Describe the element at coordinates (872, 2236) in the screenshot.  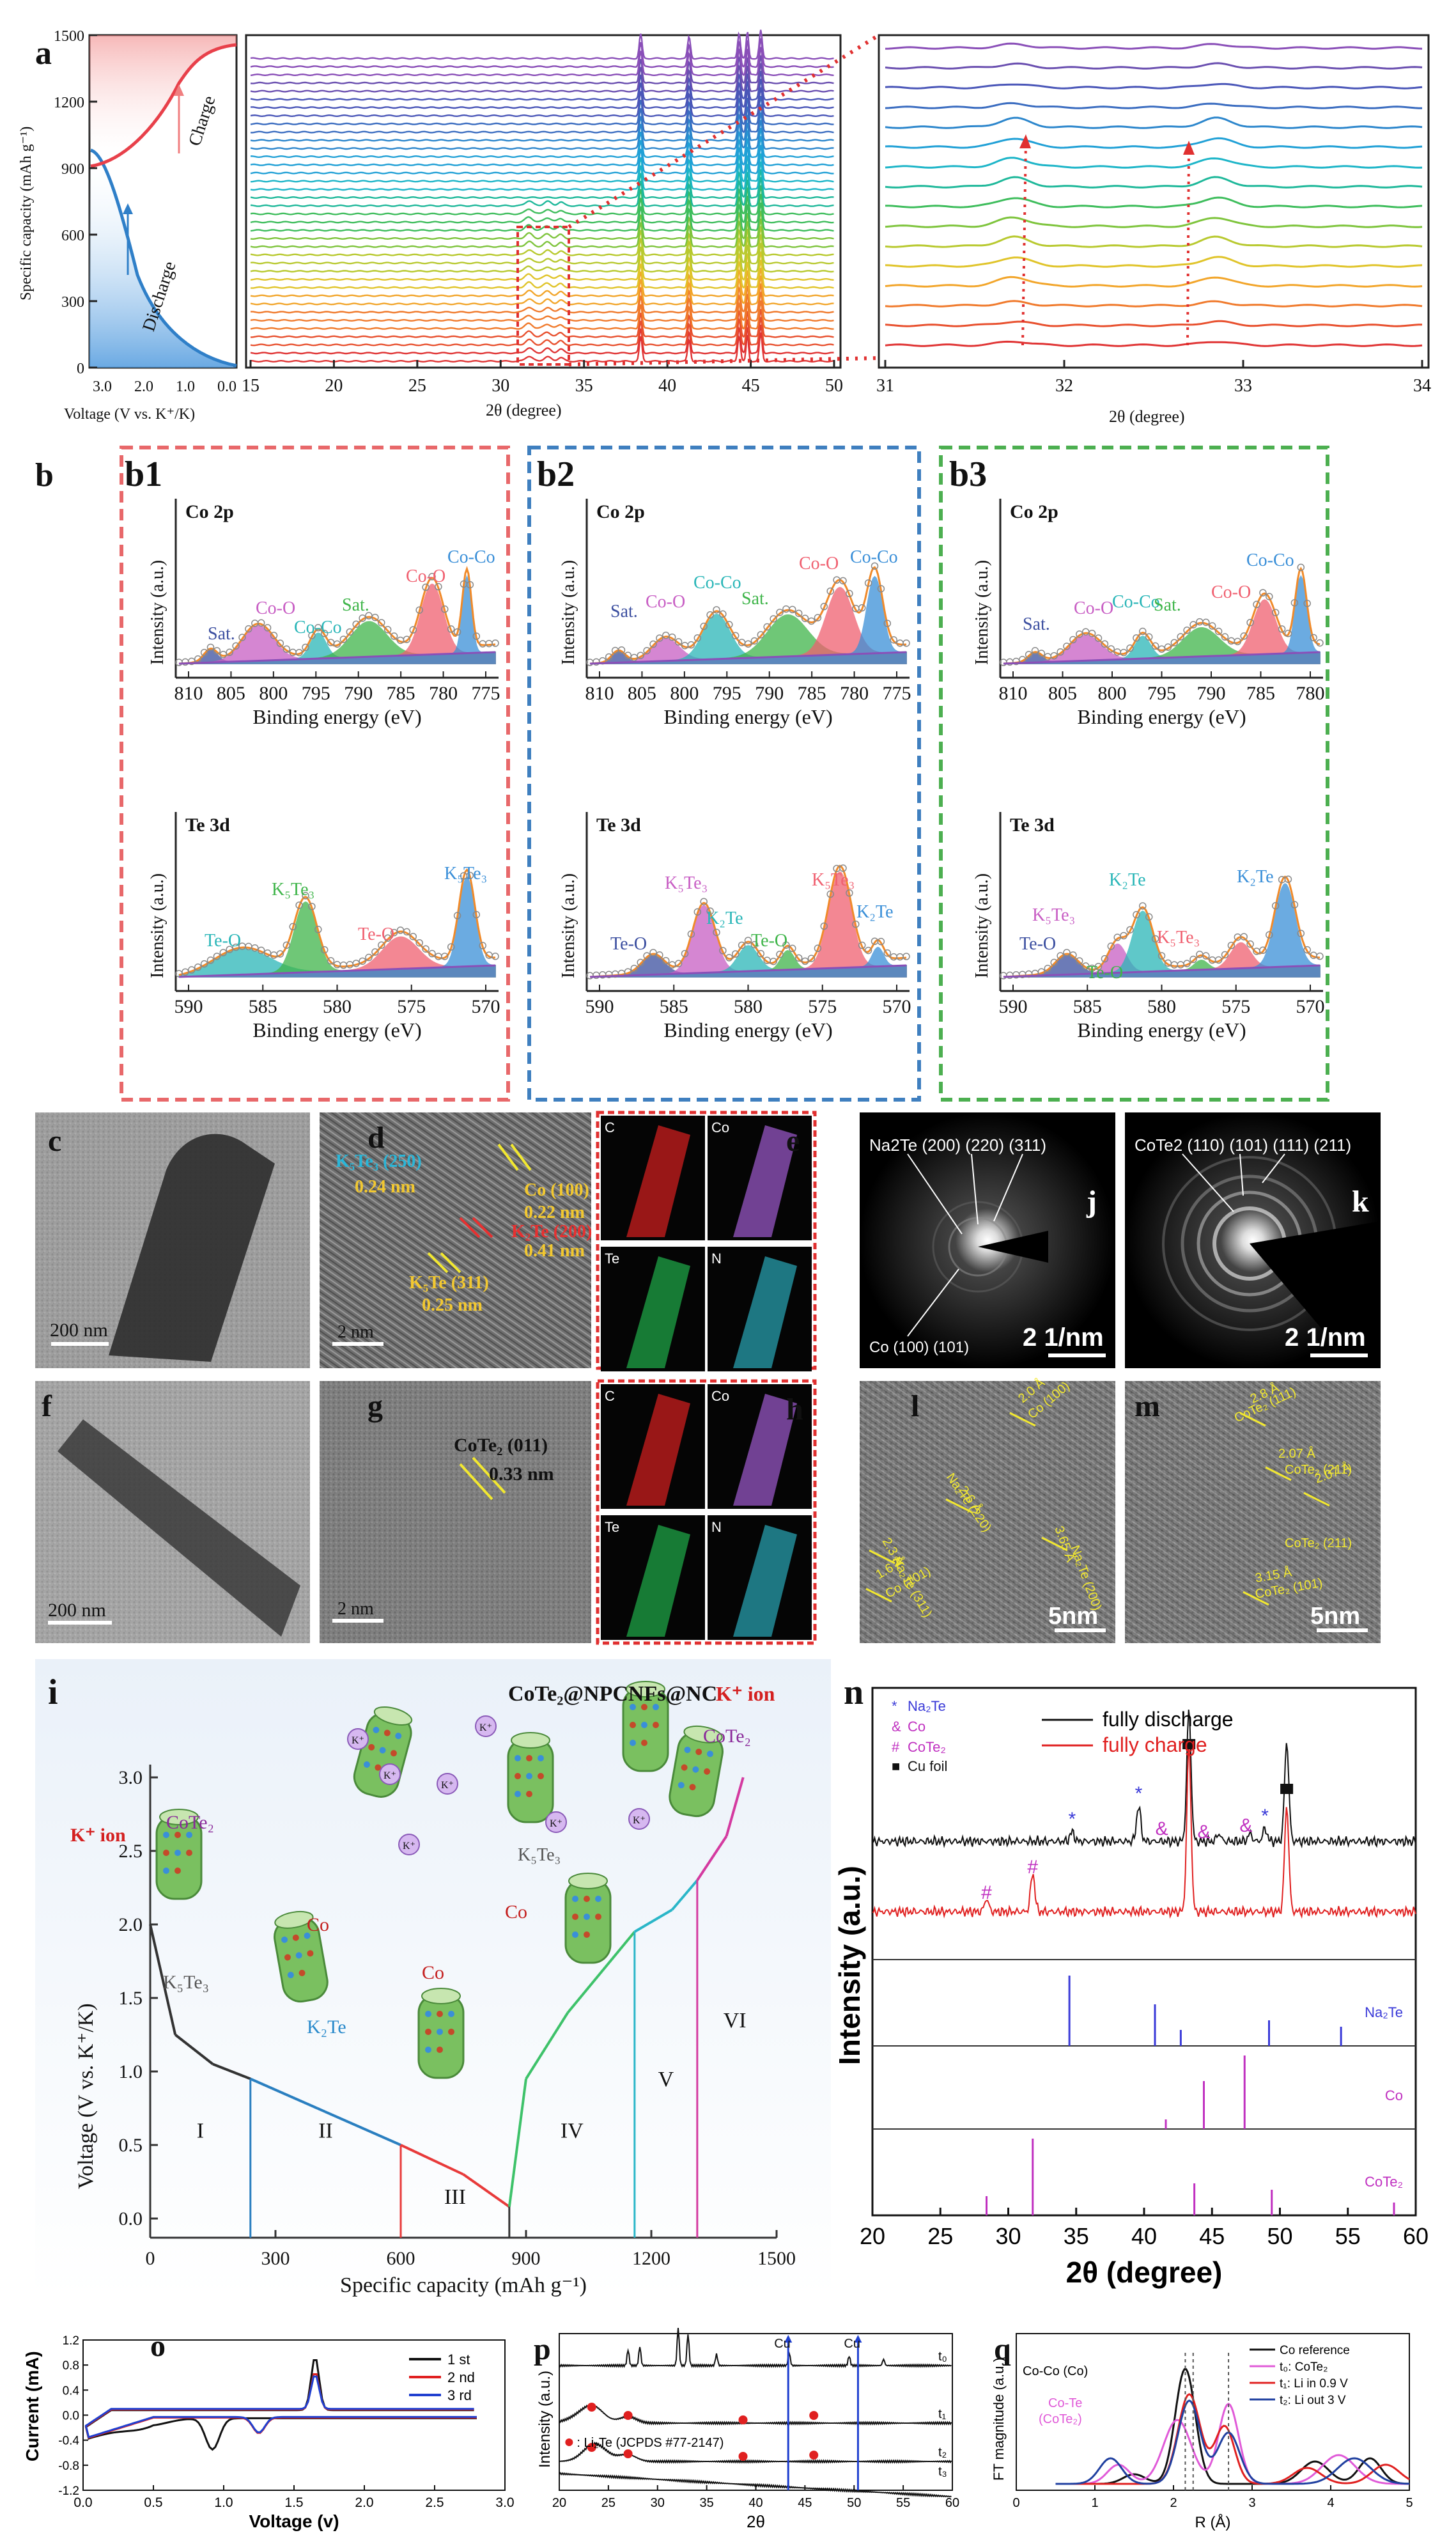
I see `n-tick-label: 20` at that location.